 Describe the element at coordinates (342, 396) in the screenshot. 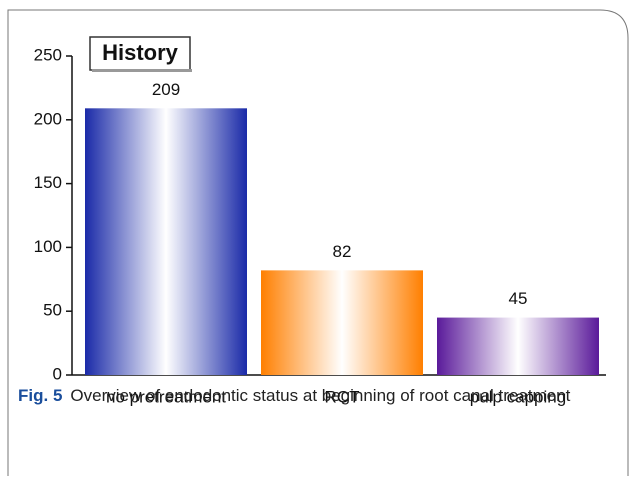

I see `x-tick-label: RCT` at that location.